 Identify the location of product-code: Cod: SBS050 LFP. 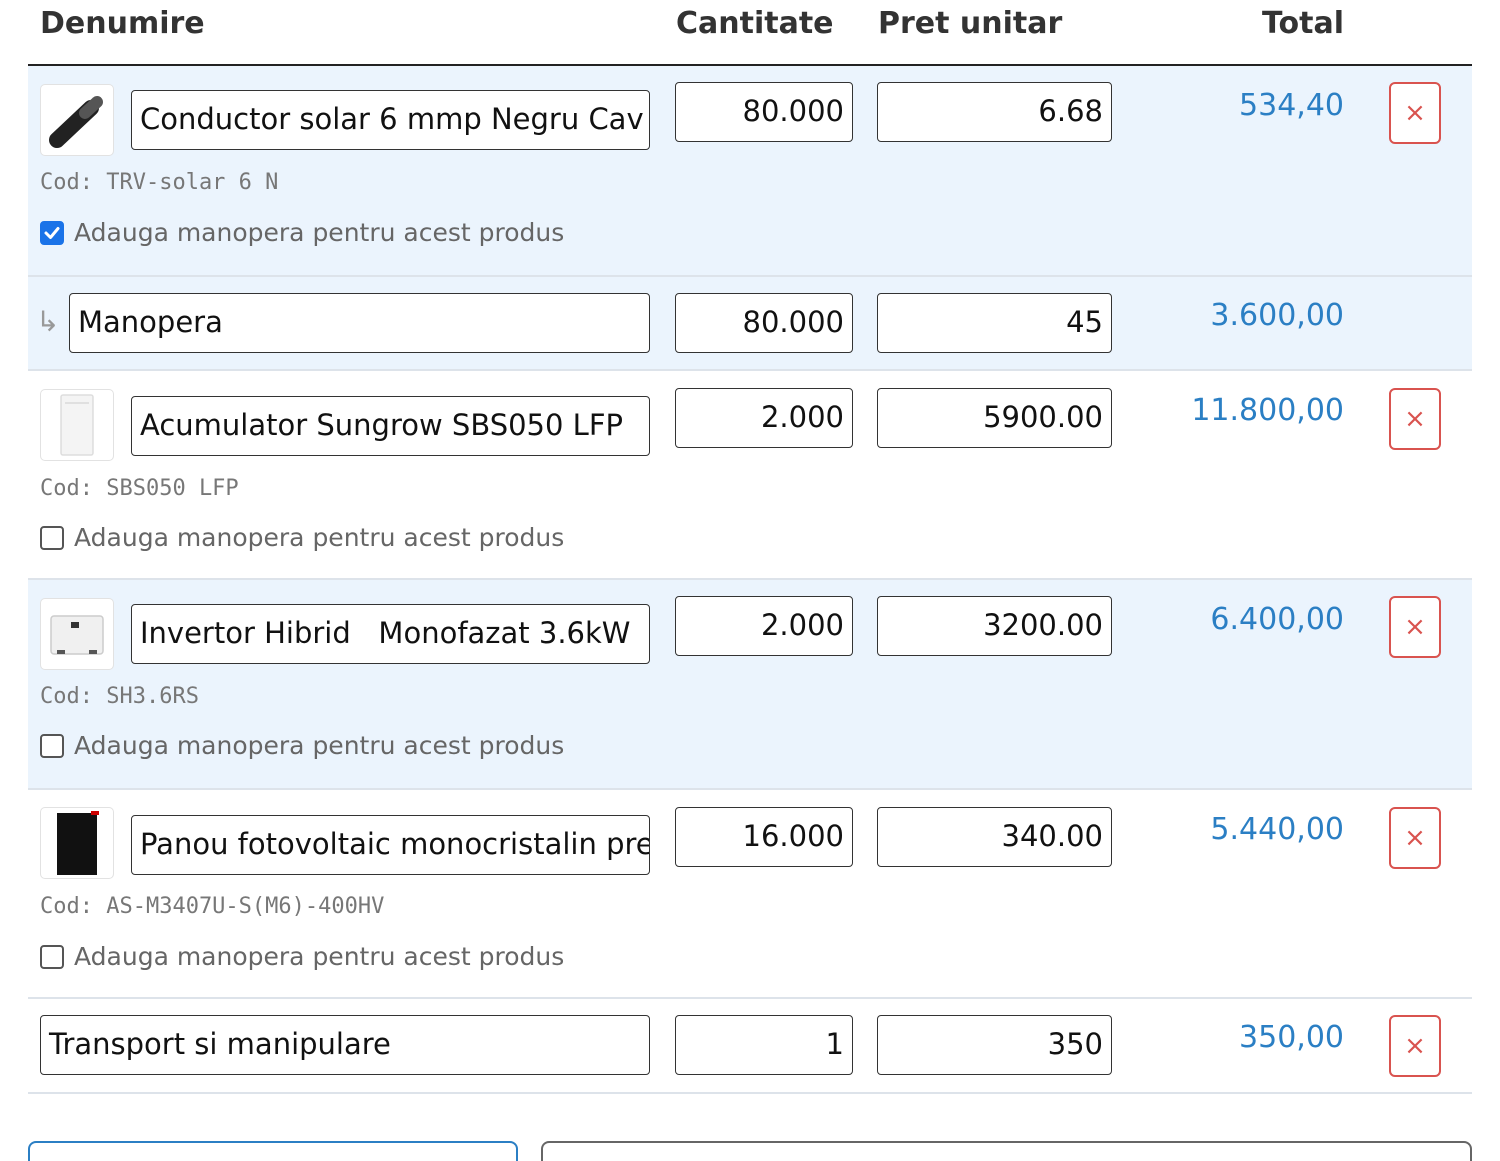
(139, 488).